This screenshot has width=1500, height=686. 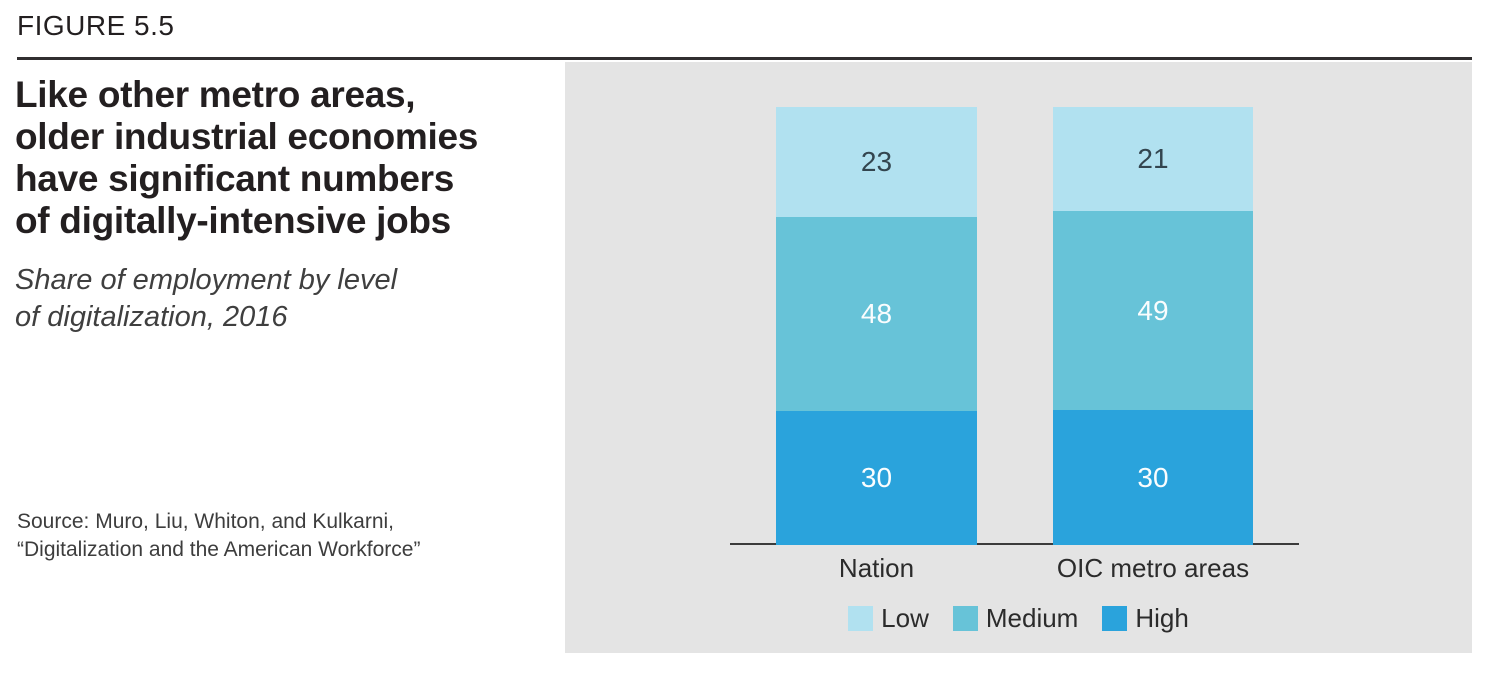 What do you see at coordinates (876, 162) in the screenshot?
I see `bar-segment-low: 23` at bounding box center [876, 162].